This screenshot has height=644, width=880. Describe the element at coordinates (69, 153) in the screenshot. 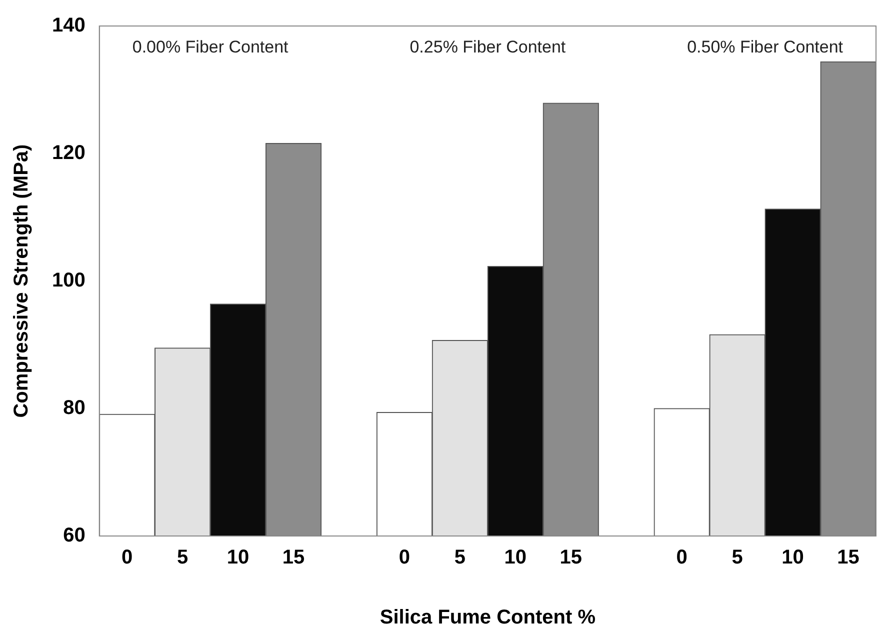

I see `y-tick-label: 120` at that location.